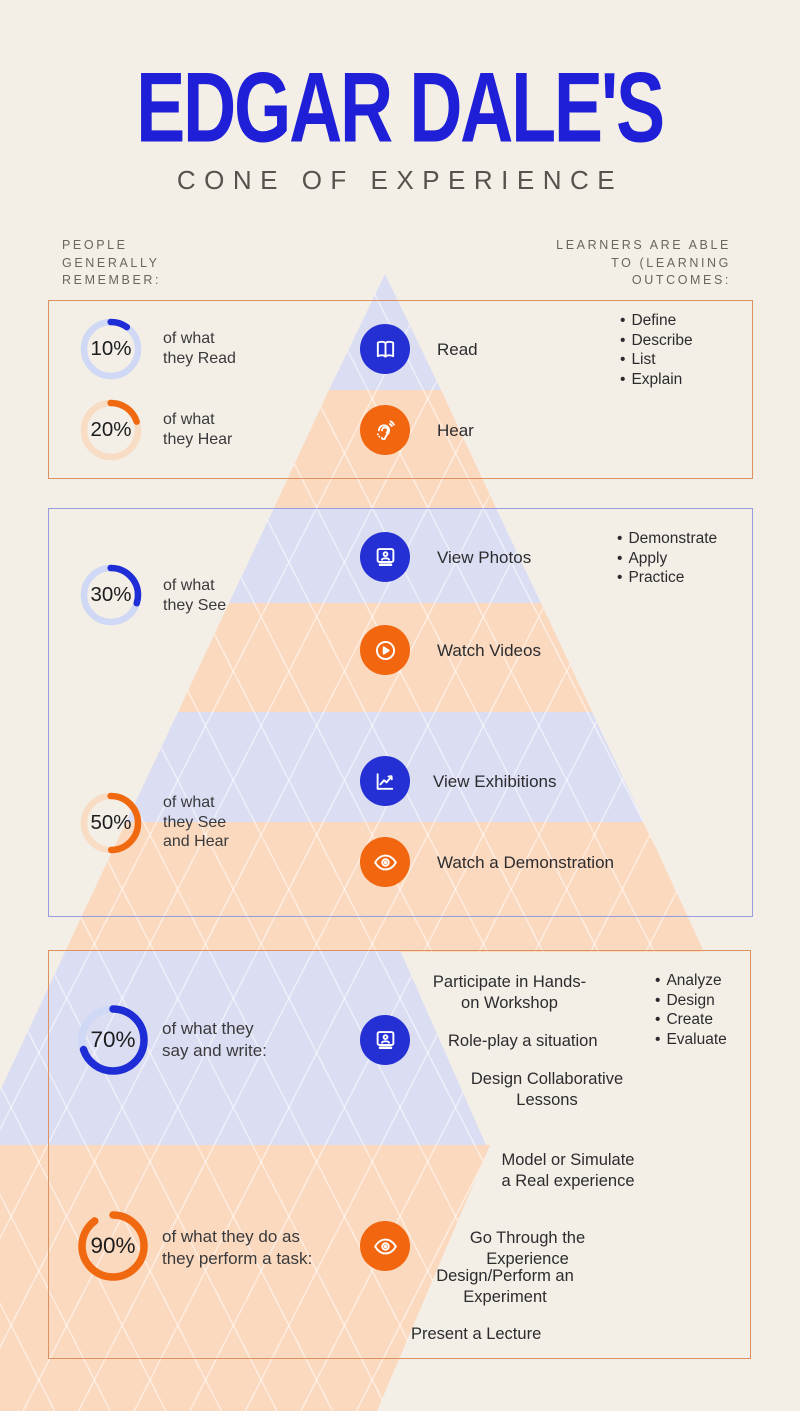  I want to click on outcome-item: • Design, so click(685, 1000).